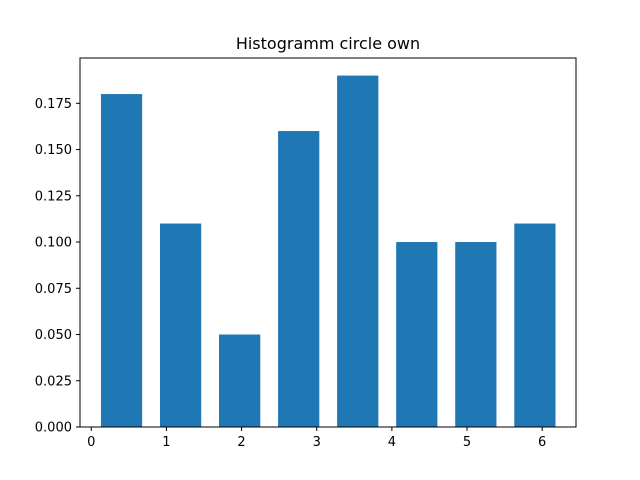 The image size is (640, 480). I want to click on y-tick-label-2: 0.050, so click(53, 335).